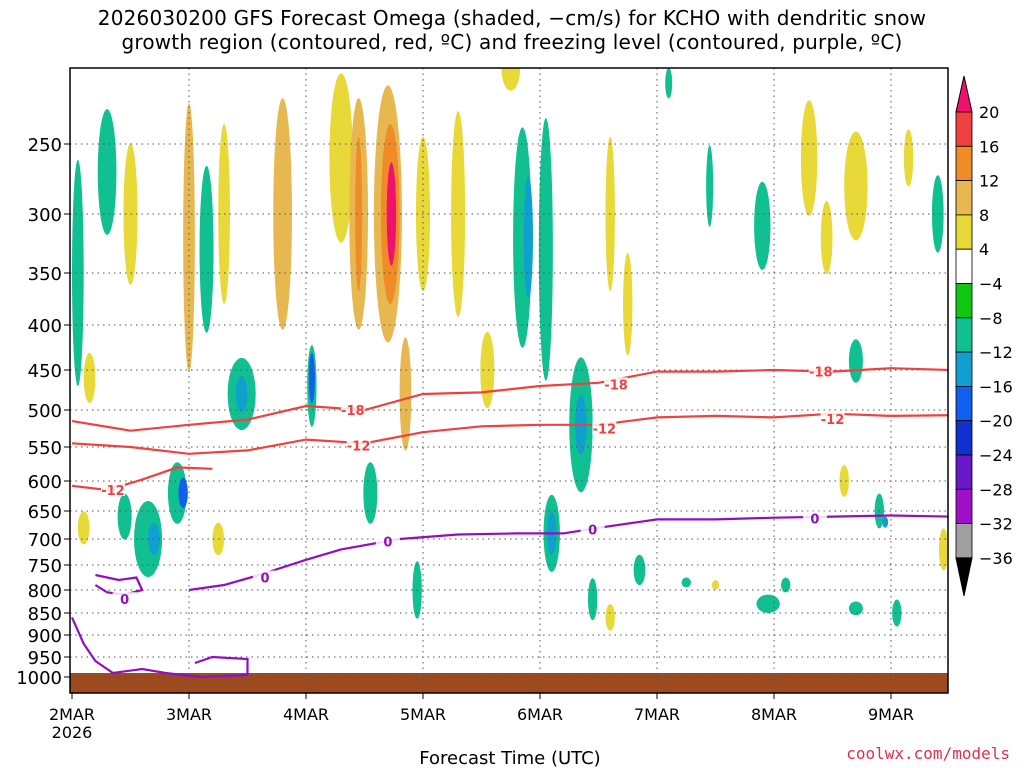 The image size is (1024, 768). Describe the element at coordinates (45, 540) in the screenshot. I see `y-tick-label: 700` at that location.